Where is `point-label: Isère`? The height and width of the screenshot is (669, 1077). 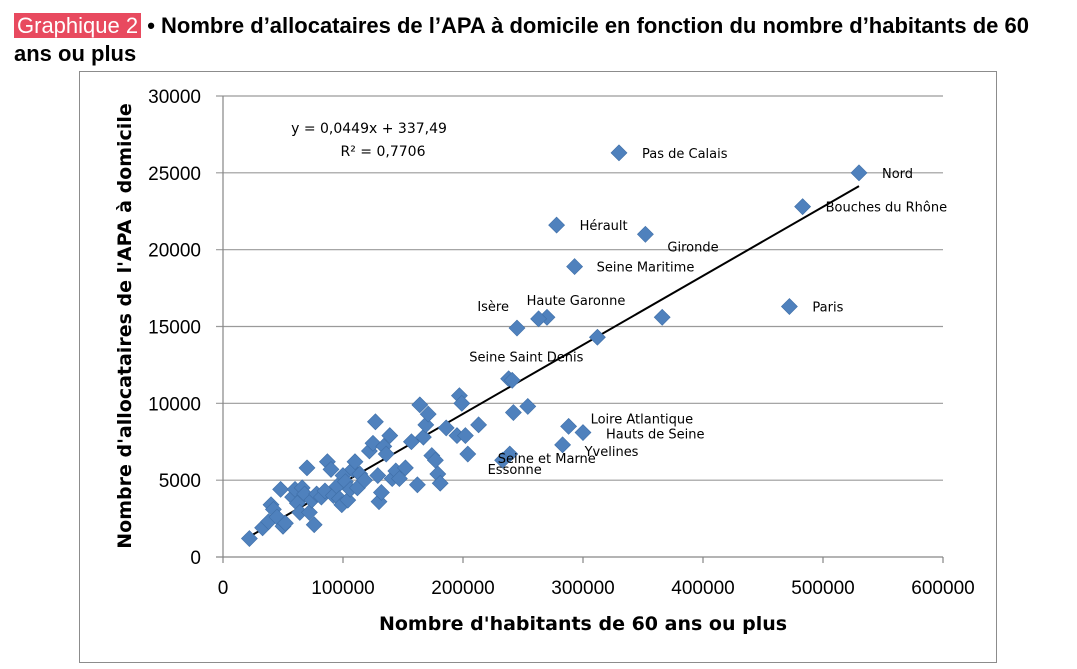 point-label: Isère is located at coordinates (493, 307).